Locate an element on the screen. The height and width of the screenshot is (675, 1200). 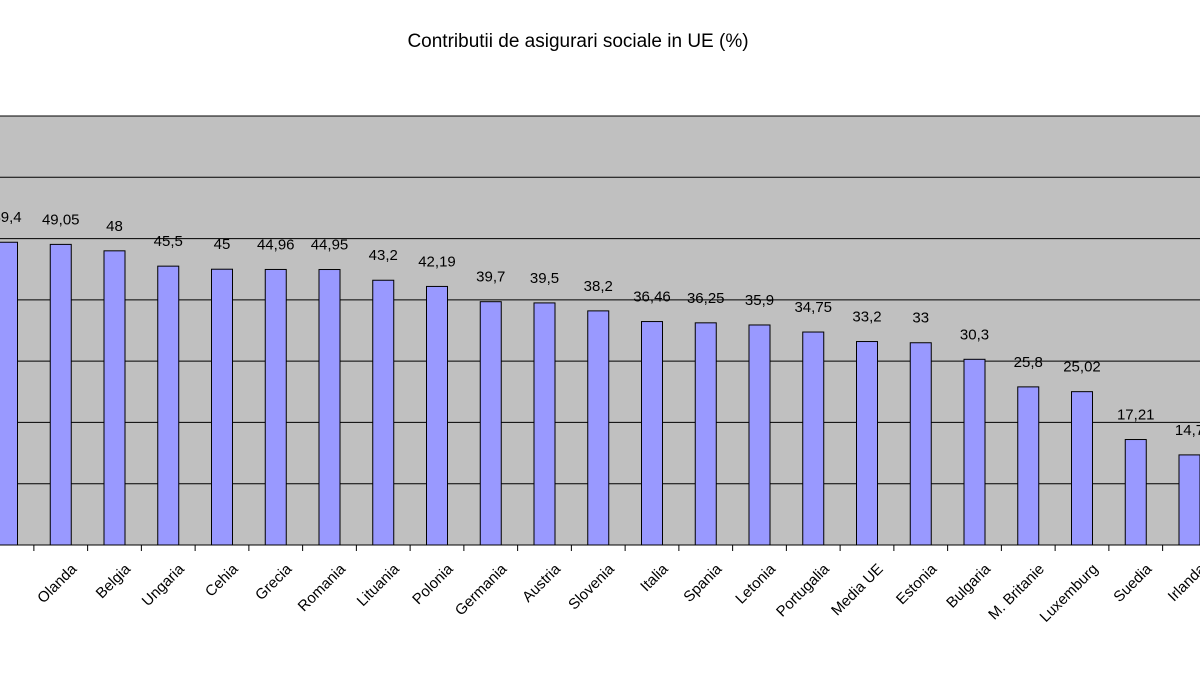
data-label: 36,25 is located at coordinates (706, 298).